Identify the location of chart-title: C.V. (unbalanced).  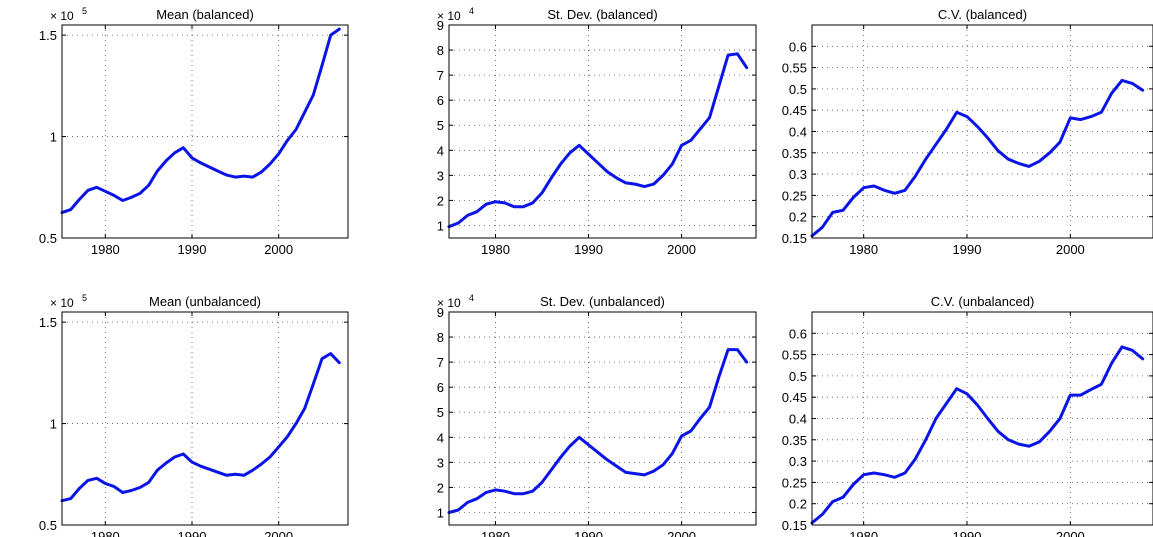
(983, 301).